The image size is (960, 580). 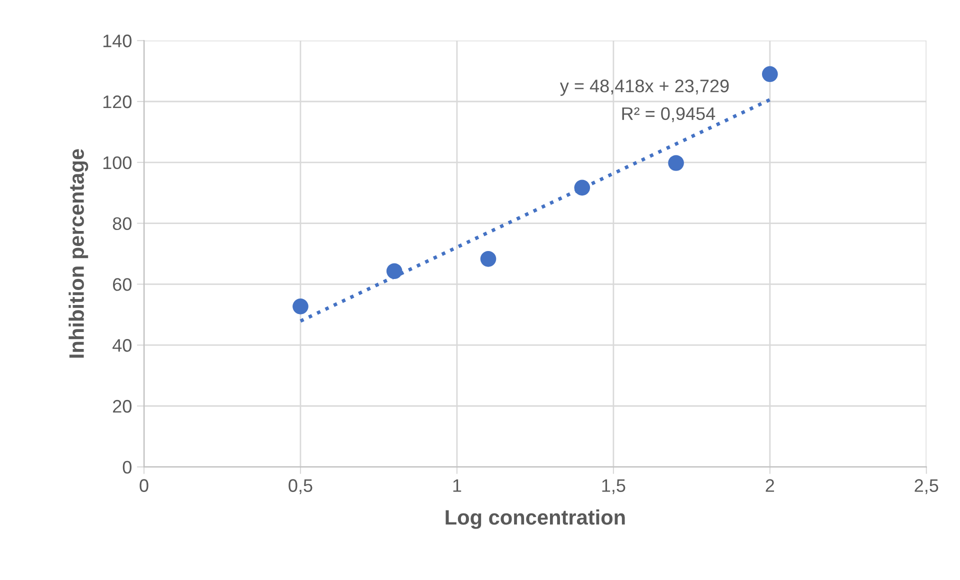 What do you see at coordinates (644, 88) in the screenshot?
I see `annotation: y = 48,418x + 23,729` at bounding box center [644, 88].